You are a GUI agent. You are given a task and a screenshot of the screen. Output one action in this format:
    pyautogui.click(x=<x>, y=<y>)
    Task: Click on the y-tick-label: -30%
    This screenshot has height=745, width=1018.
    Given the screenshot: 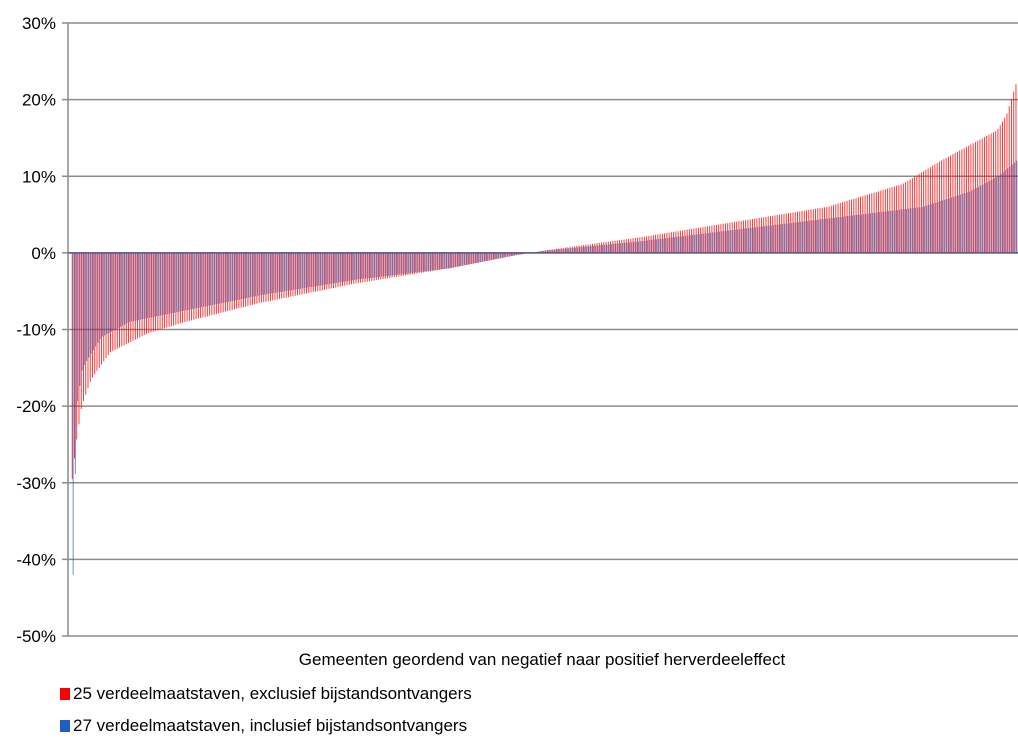 What is the action you would take?
    pyautogui.click(x=36, y=483)
    